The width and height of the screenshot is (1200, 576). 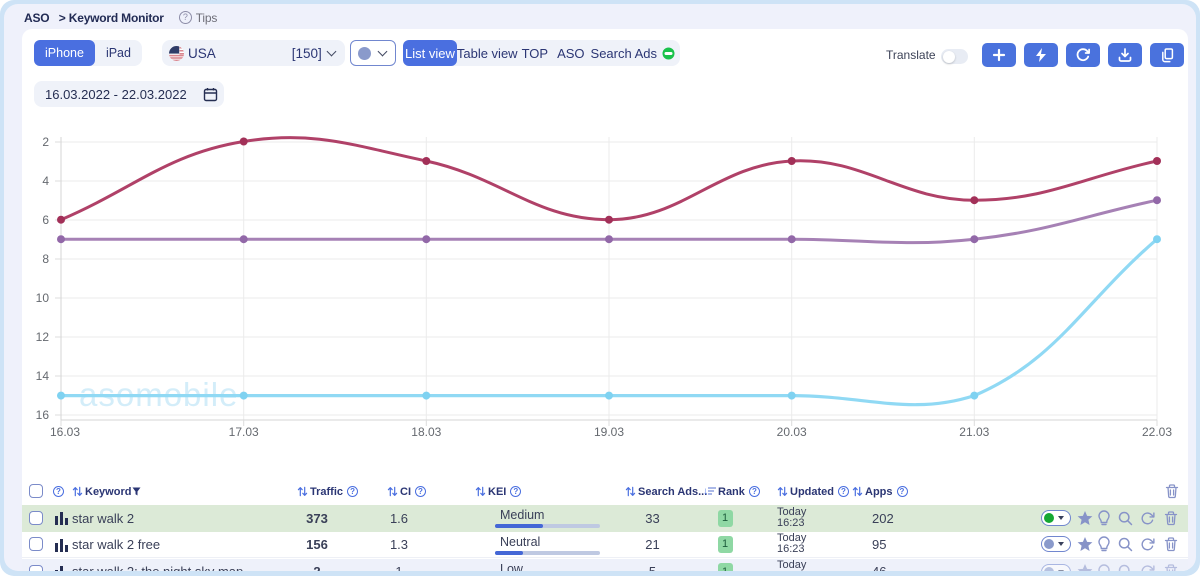 What do you see at coordinates (426, 432) in the screenshot?
I see `svg-text: 18.03` at bounding box center [426, 432].